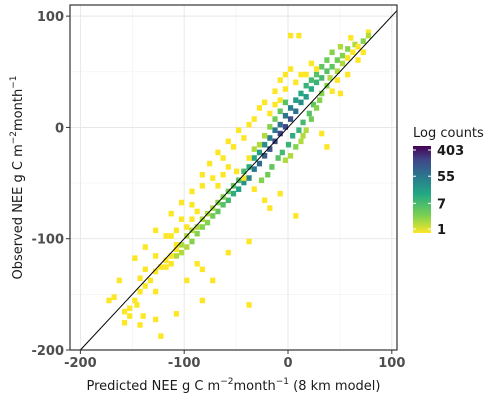 The height and width of the screenshot is (400, 500). Describe the element at coordinates (282, 382) in the screenshot. I see `x-axis-title-sup: −1` at that location.